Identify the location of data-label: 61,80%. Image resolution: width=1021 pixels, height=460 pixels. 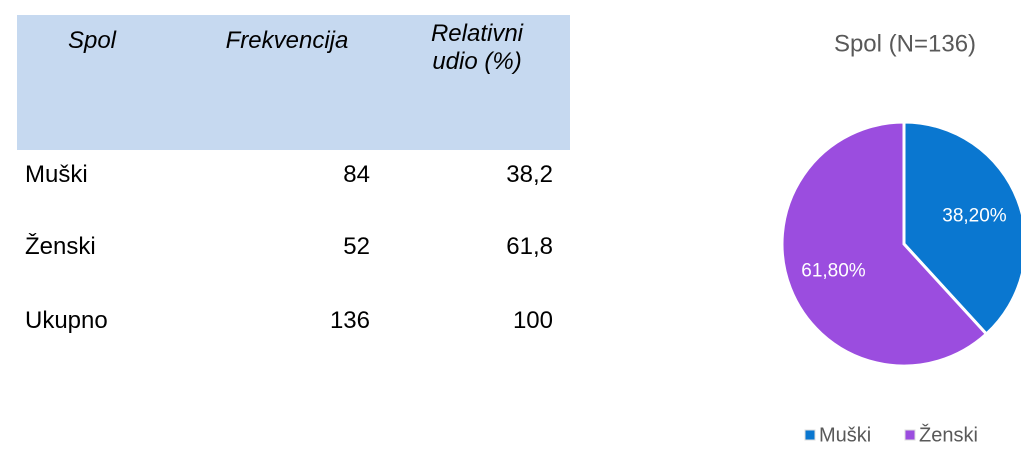
(833, 270).